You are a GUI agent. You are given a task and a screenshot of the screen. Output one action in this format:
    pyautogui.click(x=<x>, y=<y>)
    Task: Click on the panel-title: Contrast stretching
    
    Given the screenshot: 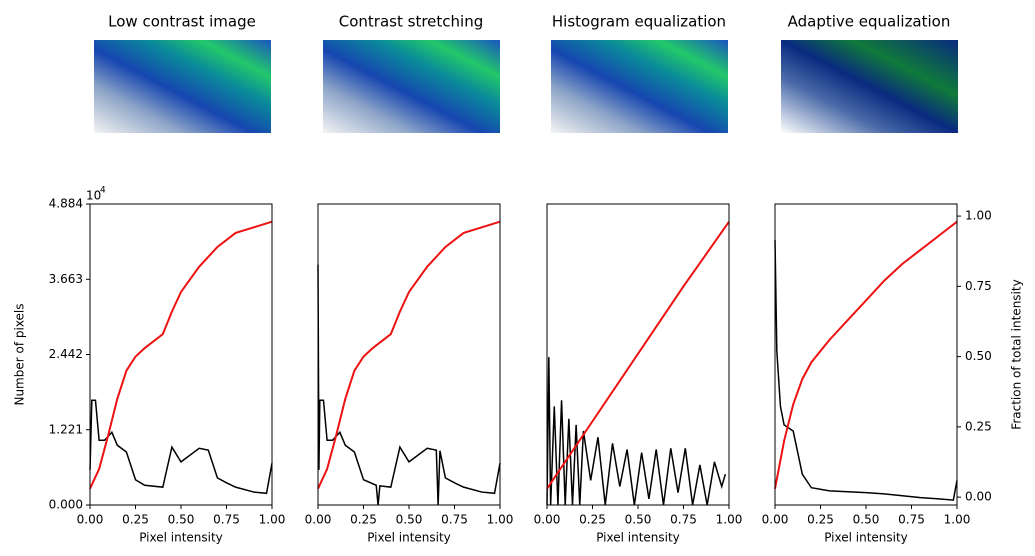 What is the action you would take?
    pyautogui.click(x=411, y=22)
    